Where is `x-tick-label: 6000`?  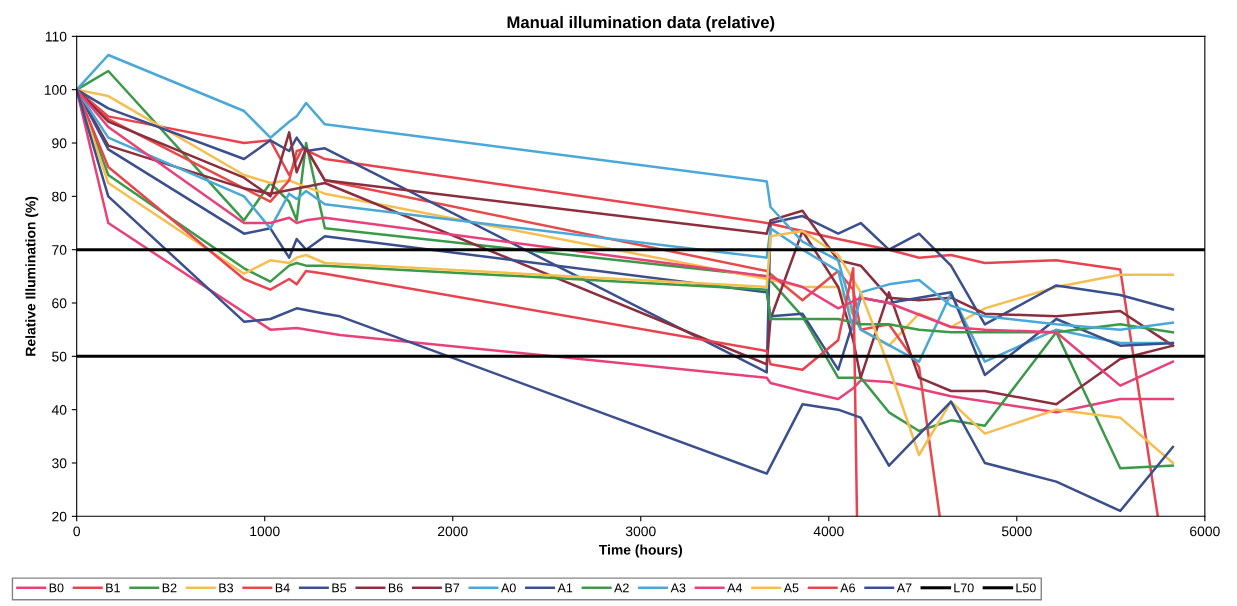 x-tick-label: 6000 is located at coordinates (1205, 531).